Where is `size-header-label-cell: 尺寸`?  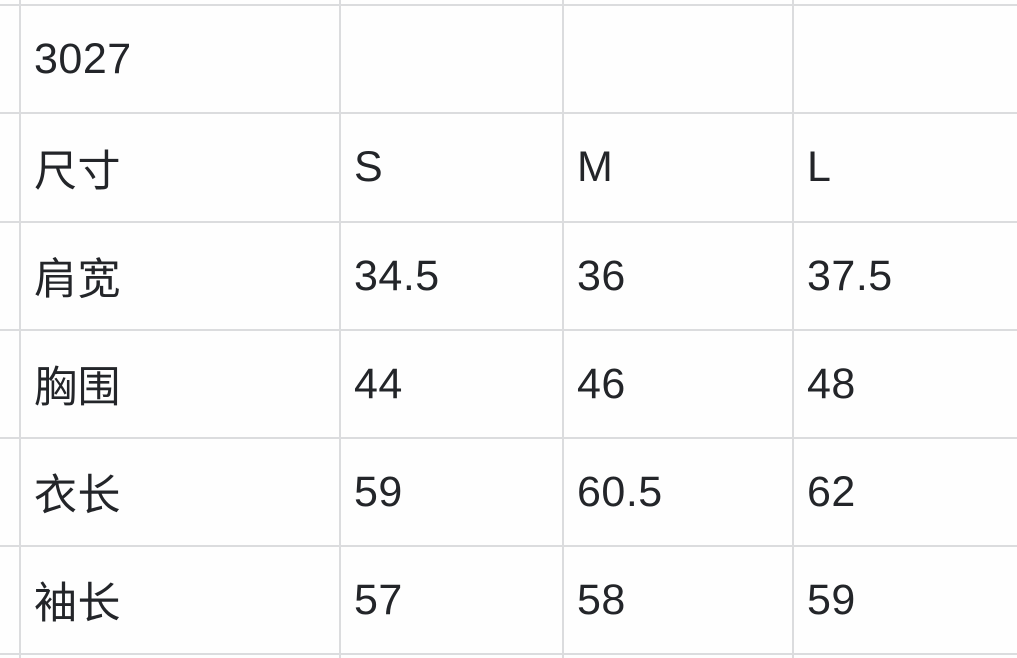
size-header-label-cell: 尺寸 is located at coordinates (181, 168).